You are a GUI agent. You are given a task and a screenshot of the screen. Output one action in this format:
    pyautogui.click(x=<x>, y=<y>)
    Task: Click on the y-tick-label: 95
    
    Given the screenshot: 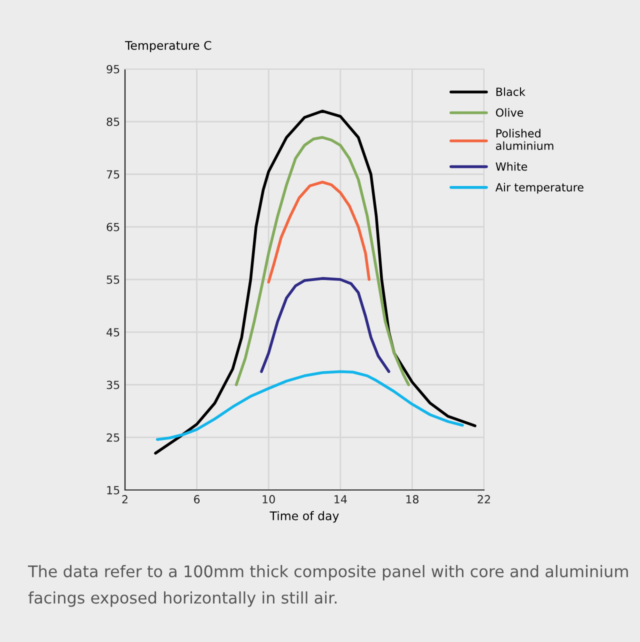 What is the action you would take?
    pyautogui.click(x=113, y=69)
    